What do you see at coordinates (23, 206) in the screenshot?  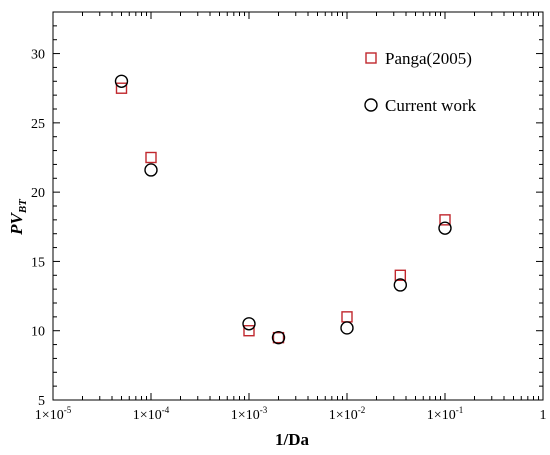 I see `y-axis-title-sub: BT` at bounding box center [23, 206].